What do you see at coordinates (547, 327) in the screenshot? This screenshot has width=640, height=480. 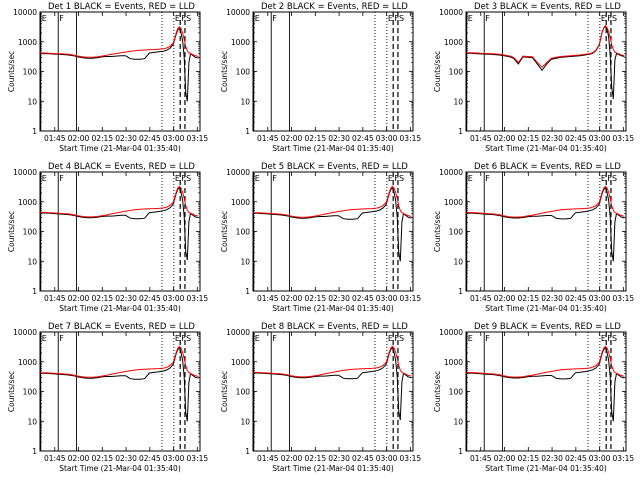 I see `panel-title: Det 9 BLACK = Events, RED = LLD` at bounding box center [547, 327].